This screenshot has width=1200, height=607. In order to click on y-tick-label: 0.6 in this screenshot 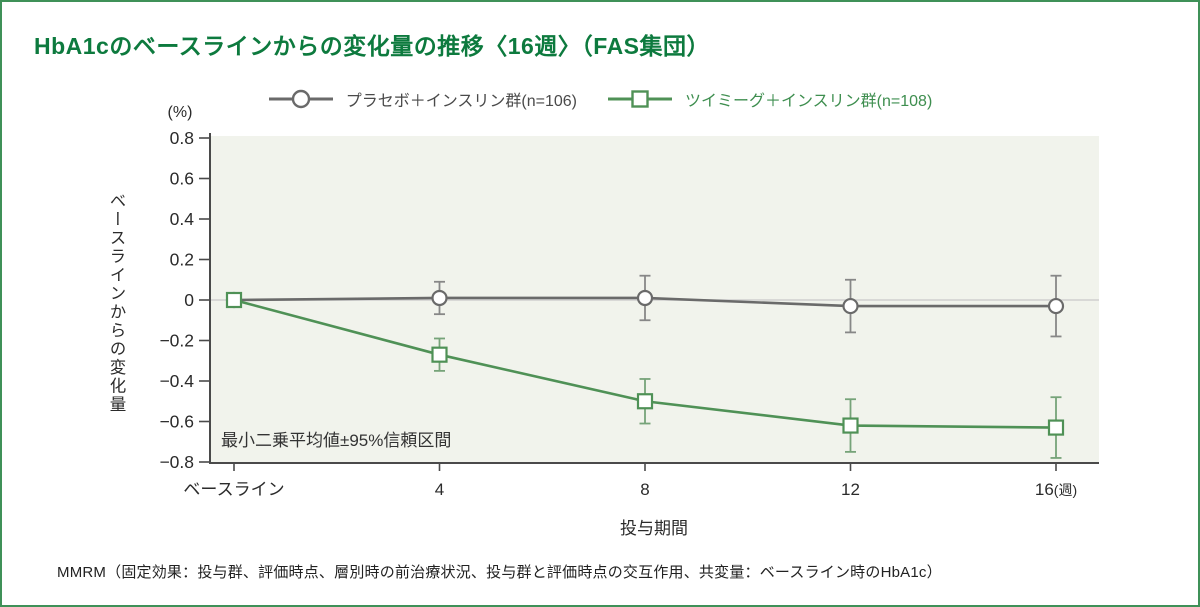, I will do `click(182, 179)`.